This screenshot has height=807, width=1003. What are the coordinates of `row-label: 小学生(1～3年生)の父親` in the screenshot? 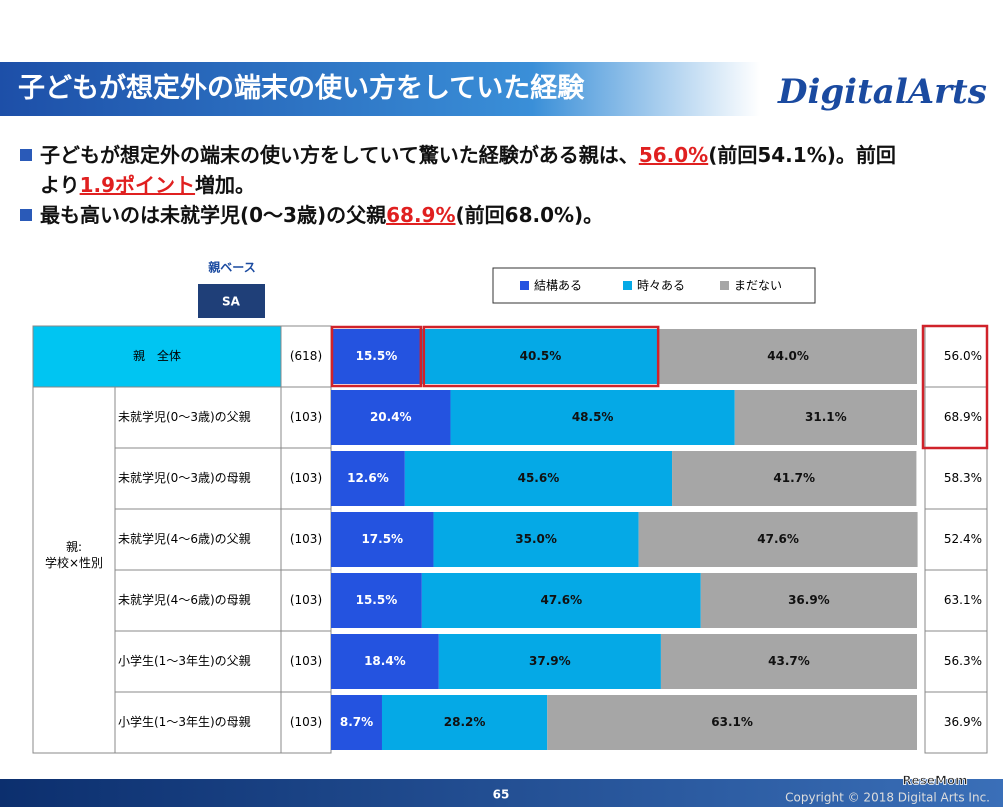 It's located at (184, 660).